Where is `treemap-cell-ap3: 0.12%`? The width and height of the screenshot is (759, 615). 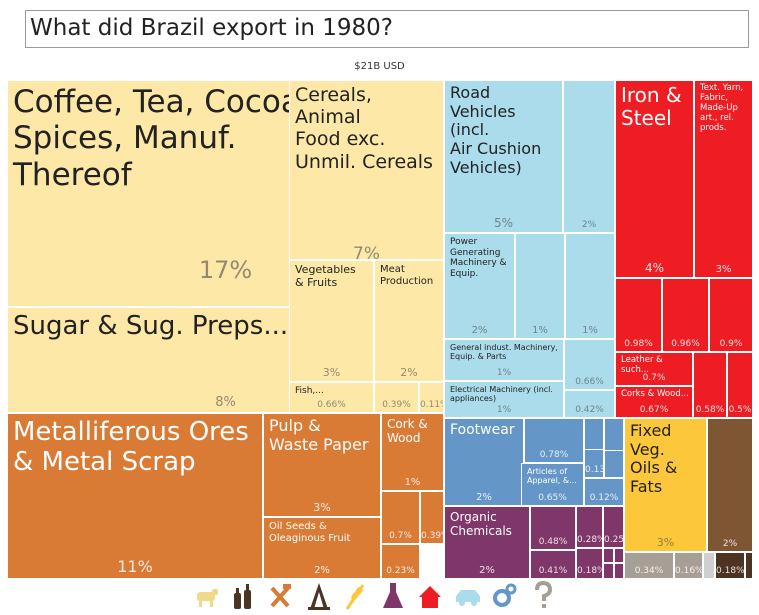
treemap-cell-ap3: 0.12% is located at coordinates (604, 492).